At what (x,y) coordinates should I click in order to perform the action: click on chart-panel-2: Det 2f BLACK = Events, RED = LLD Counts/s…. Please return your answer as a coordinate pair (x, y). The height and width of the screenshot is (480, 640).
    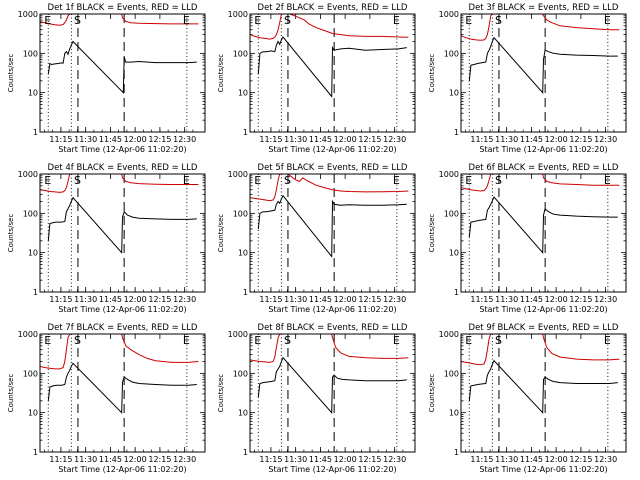
    Looking at the image, I should click on (316, 78).